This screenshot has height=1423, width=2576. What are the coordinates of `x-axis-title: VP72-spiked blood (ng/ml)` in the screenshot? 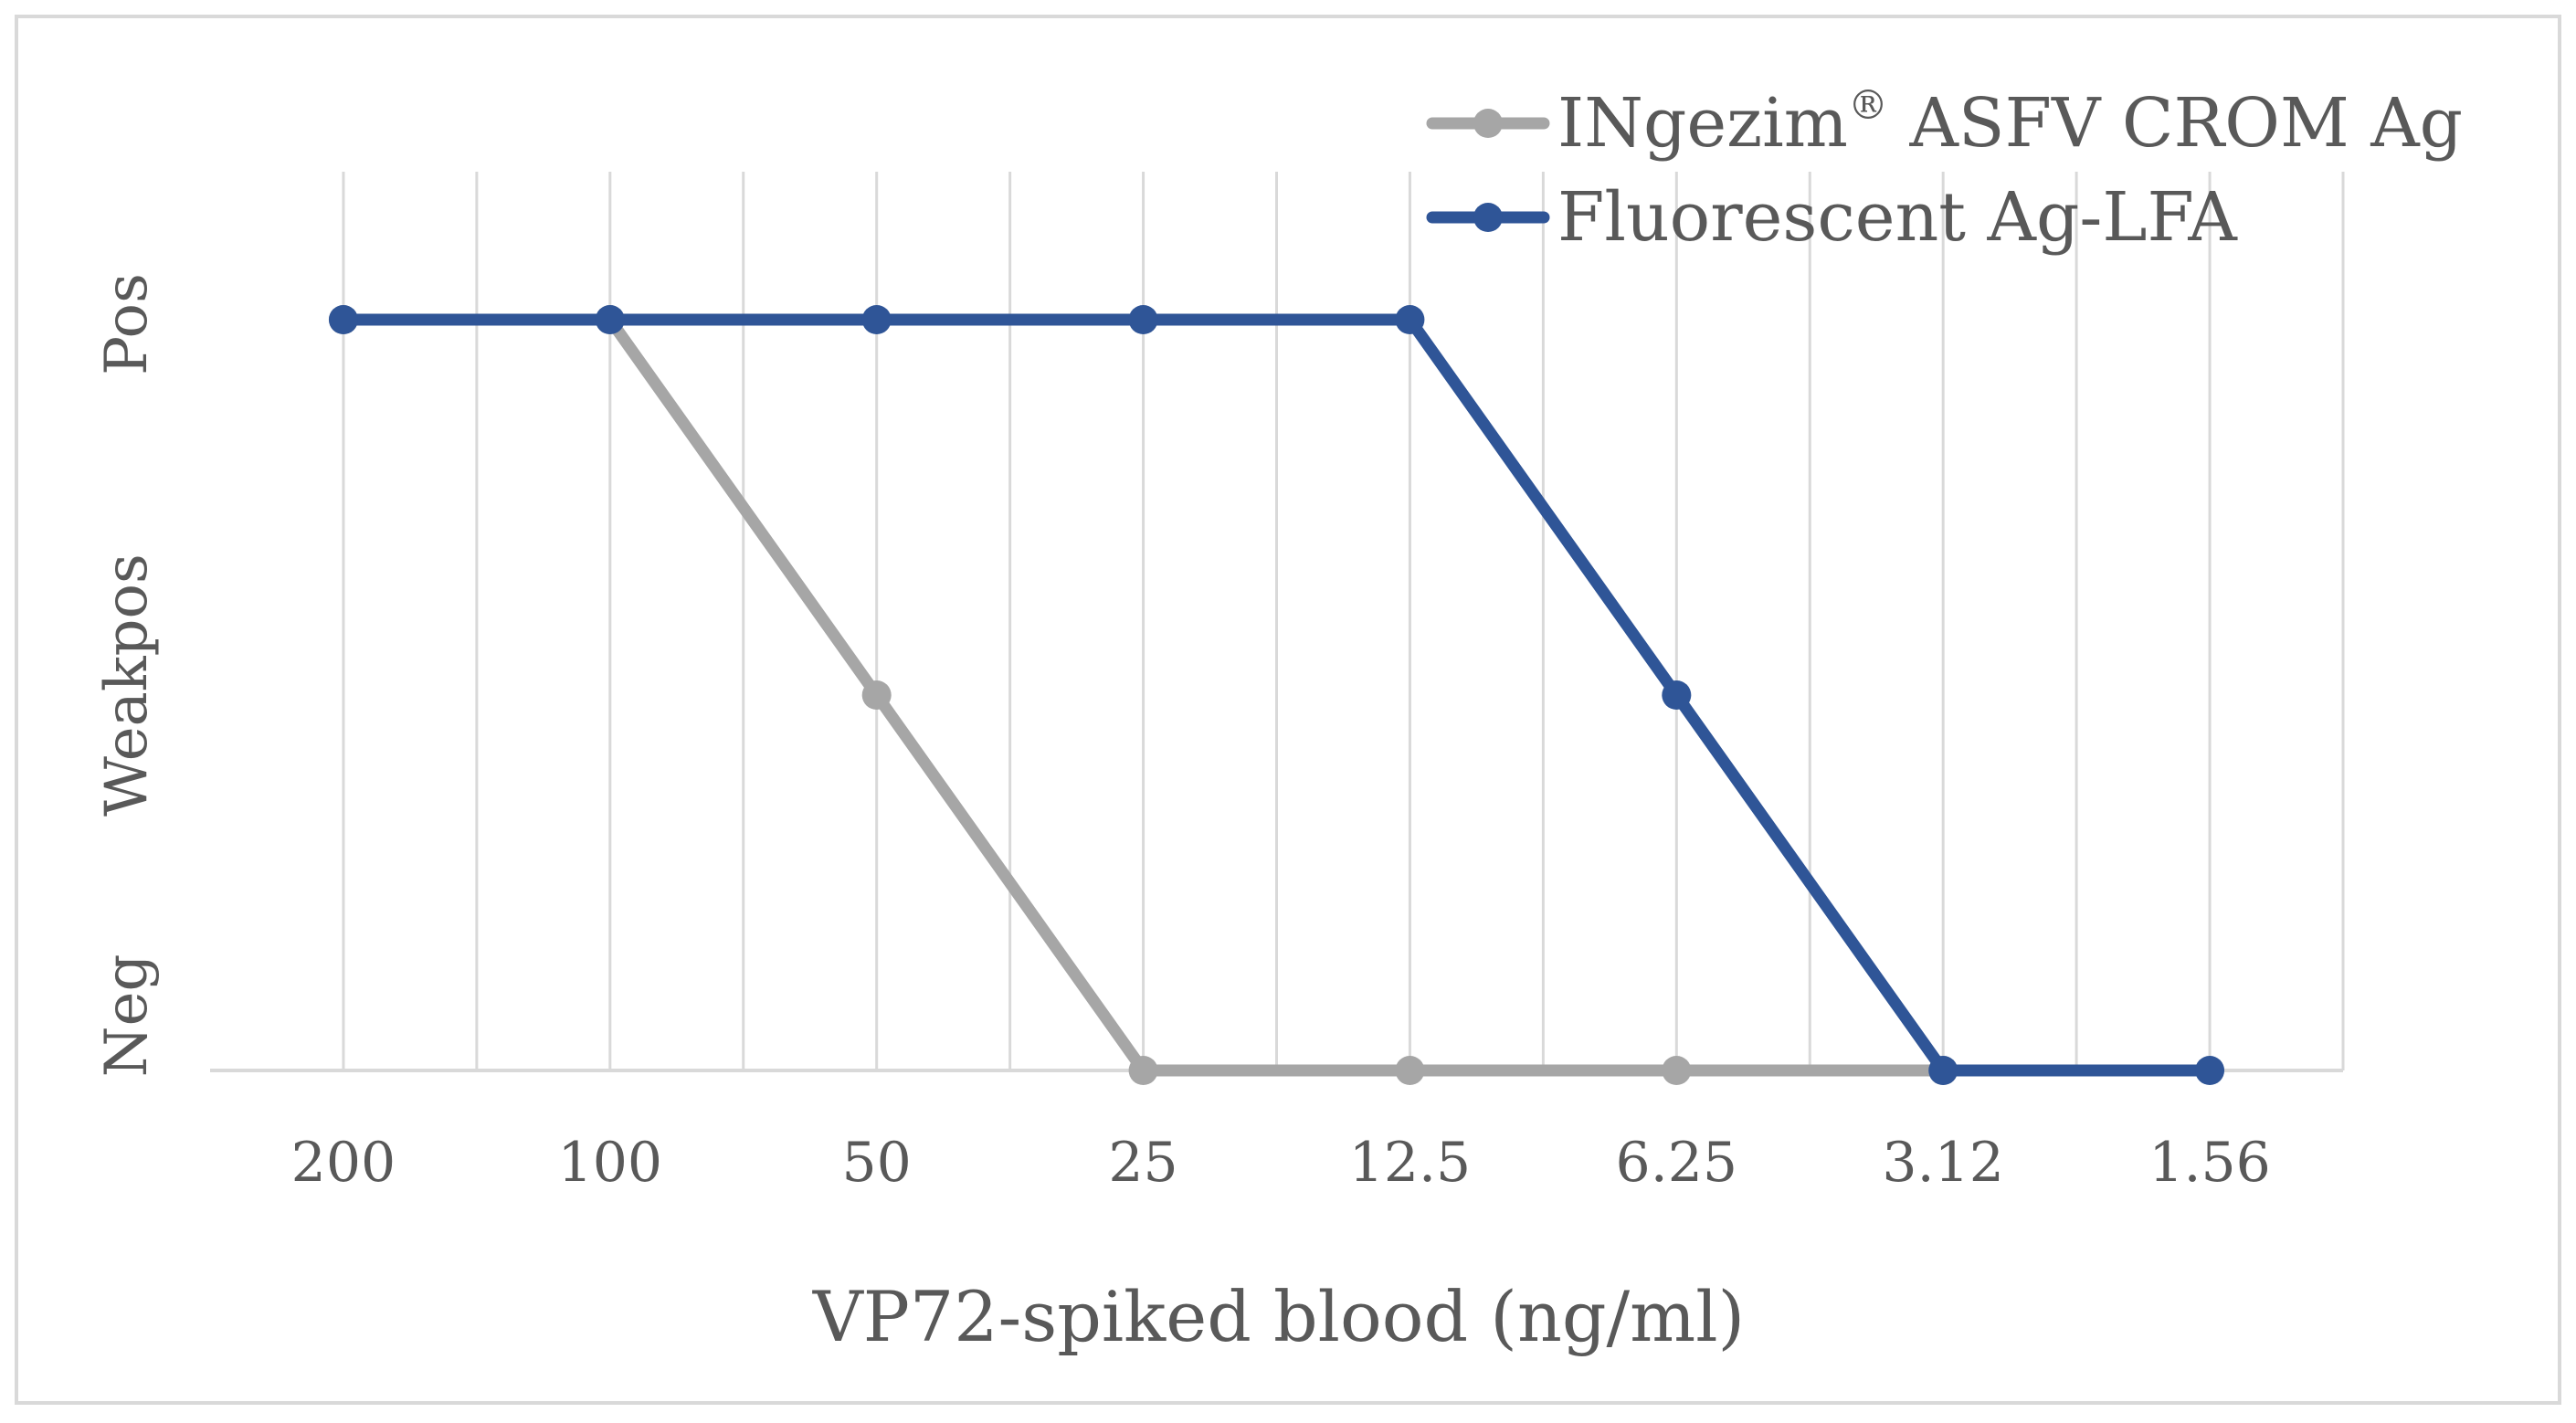 It's located at (1279, 1316).